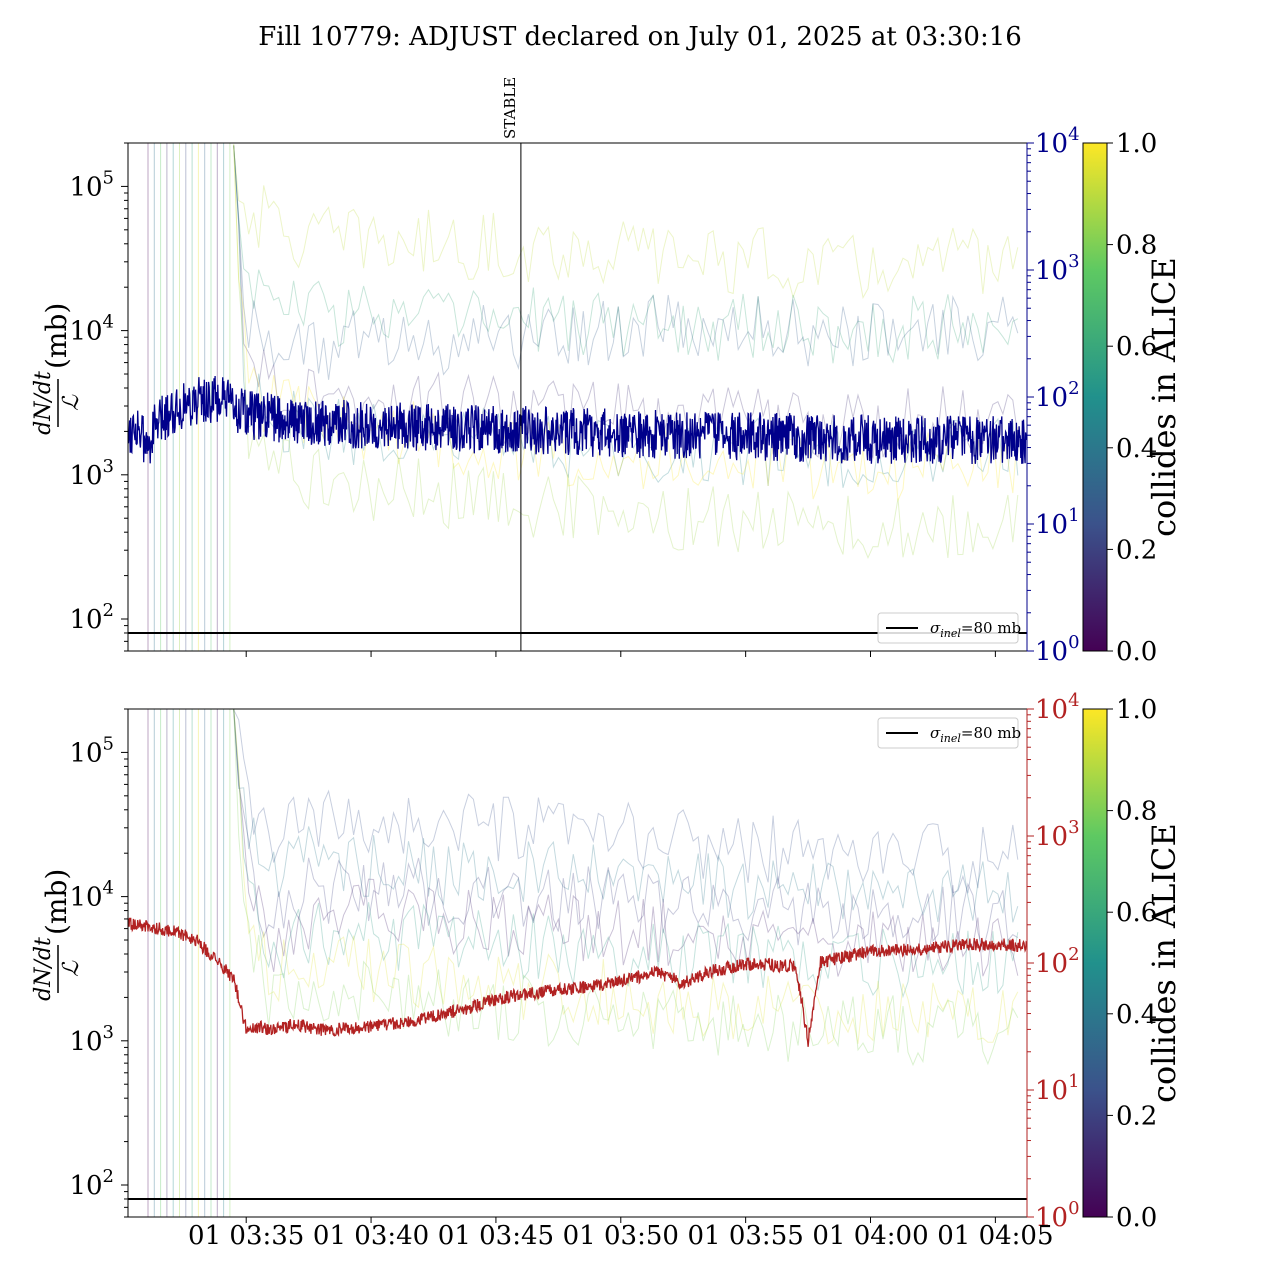  What do you see at coordinates (995, 1236) in the screenshot?
I see `x-tick-label: 01 04:05` at bounding box center [995, 1236].